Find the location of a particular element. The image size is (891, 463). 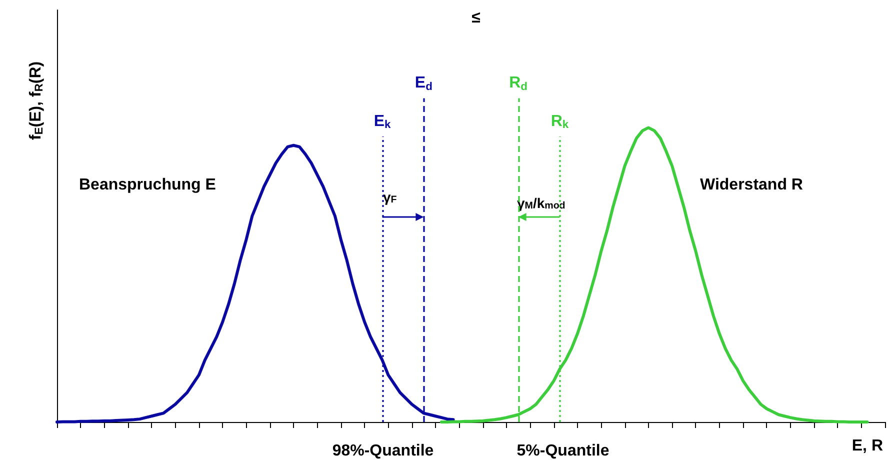

text: 5%-Quantile is located at coordinates (563, 451).